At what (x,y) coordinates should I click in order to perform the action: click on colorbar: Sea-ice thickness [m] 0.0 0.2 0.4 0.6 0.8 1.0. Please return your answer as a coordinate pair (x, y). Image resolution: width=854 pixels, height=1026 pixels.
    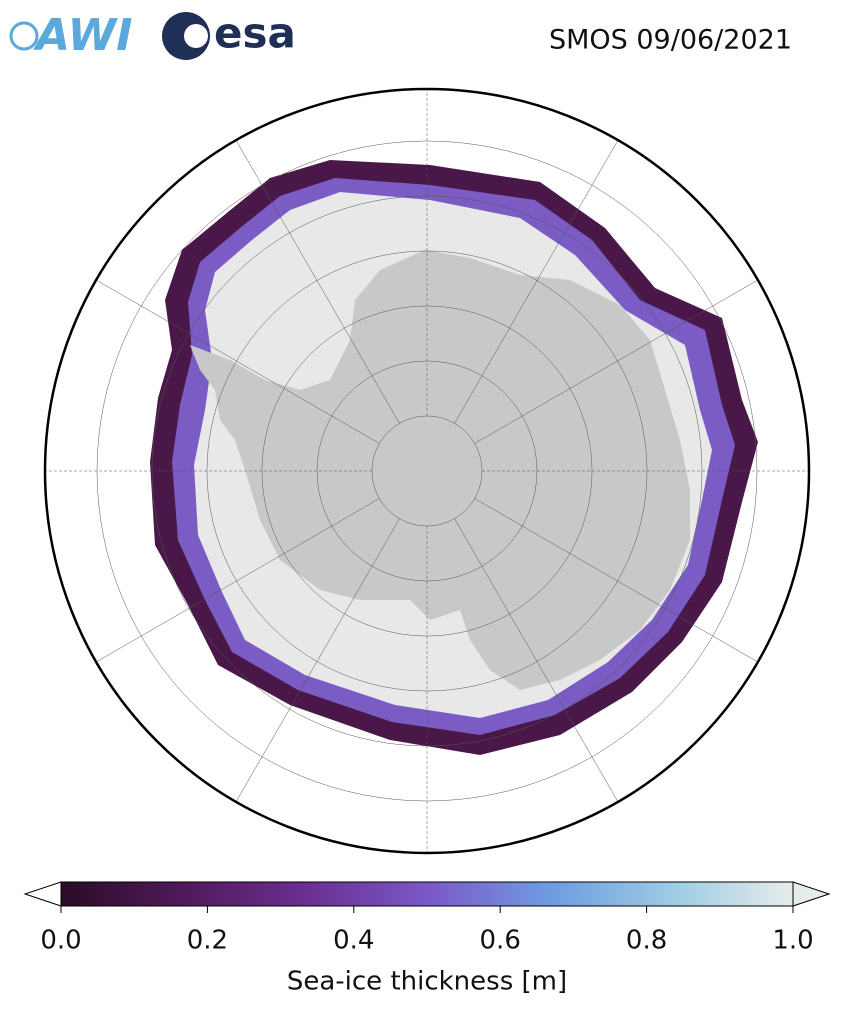
    Looking at the image, I should click on (427, 939).